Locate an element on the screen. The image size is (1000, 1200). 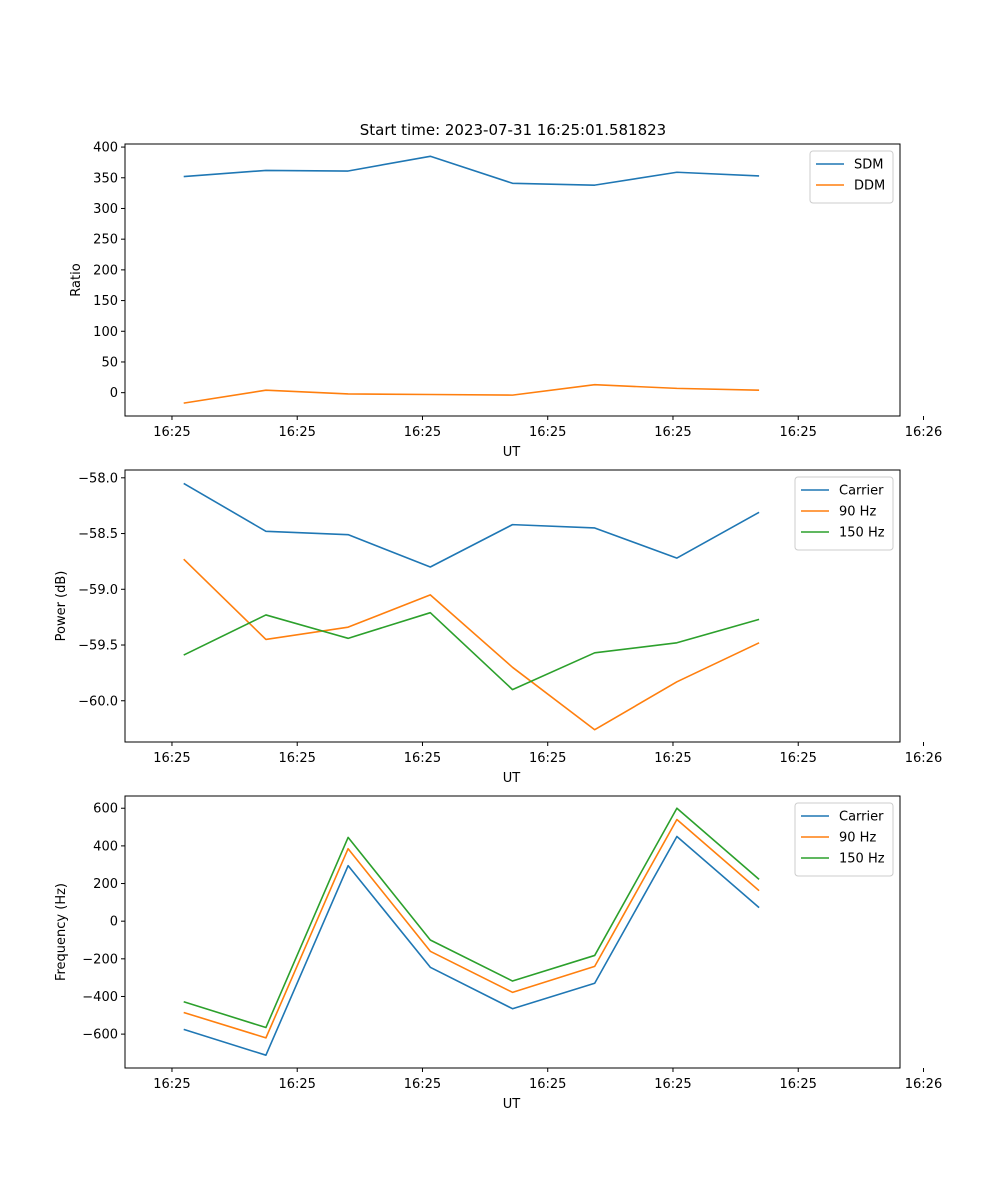
chart-2-y-tick-label: −200 is located at coordinates (100, 959).